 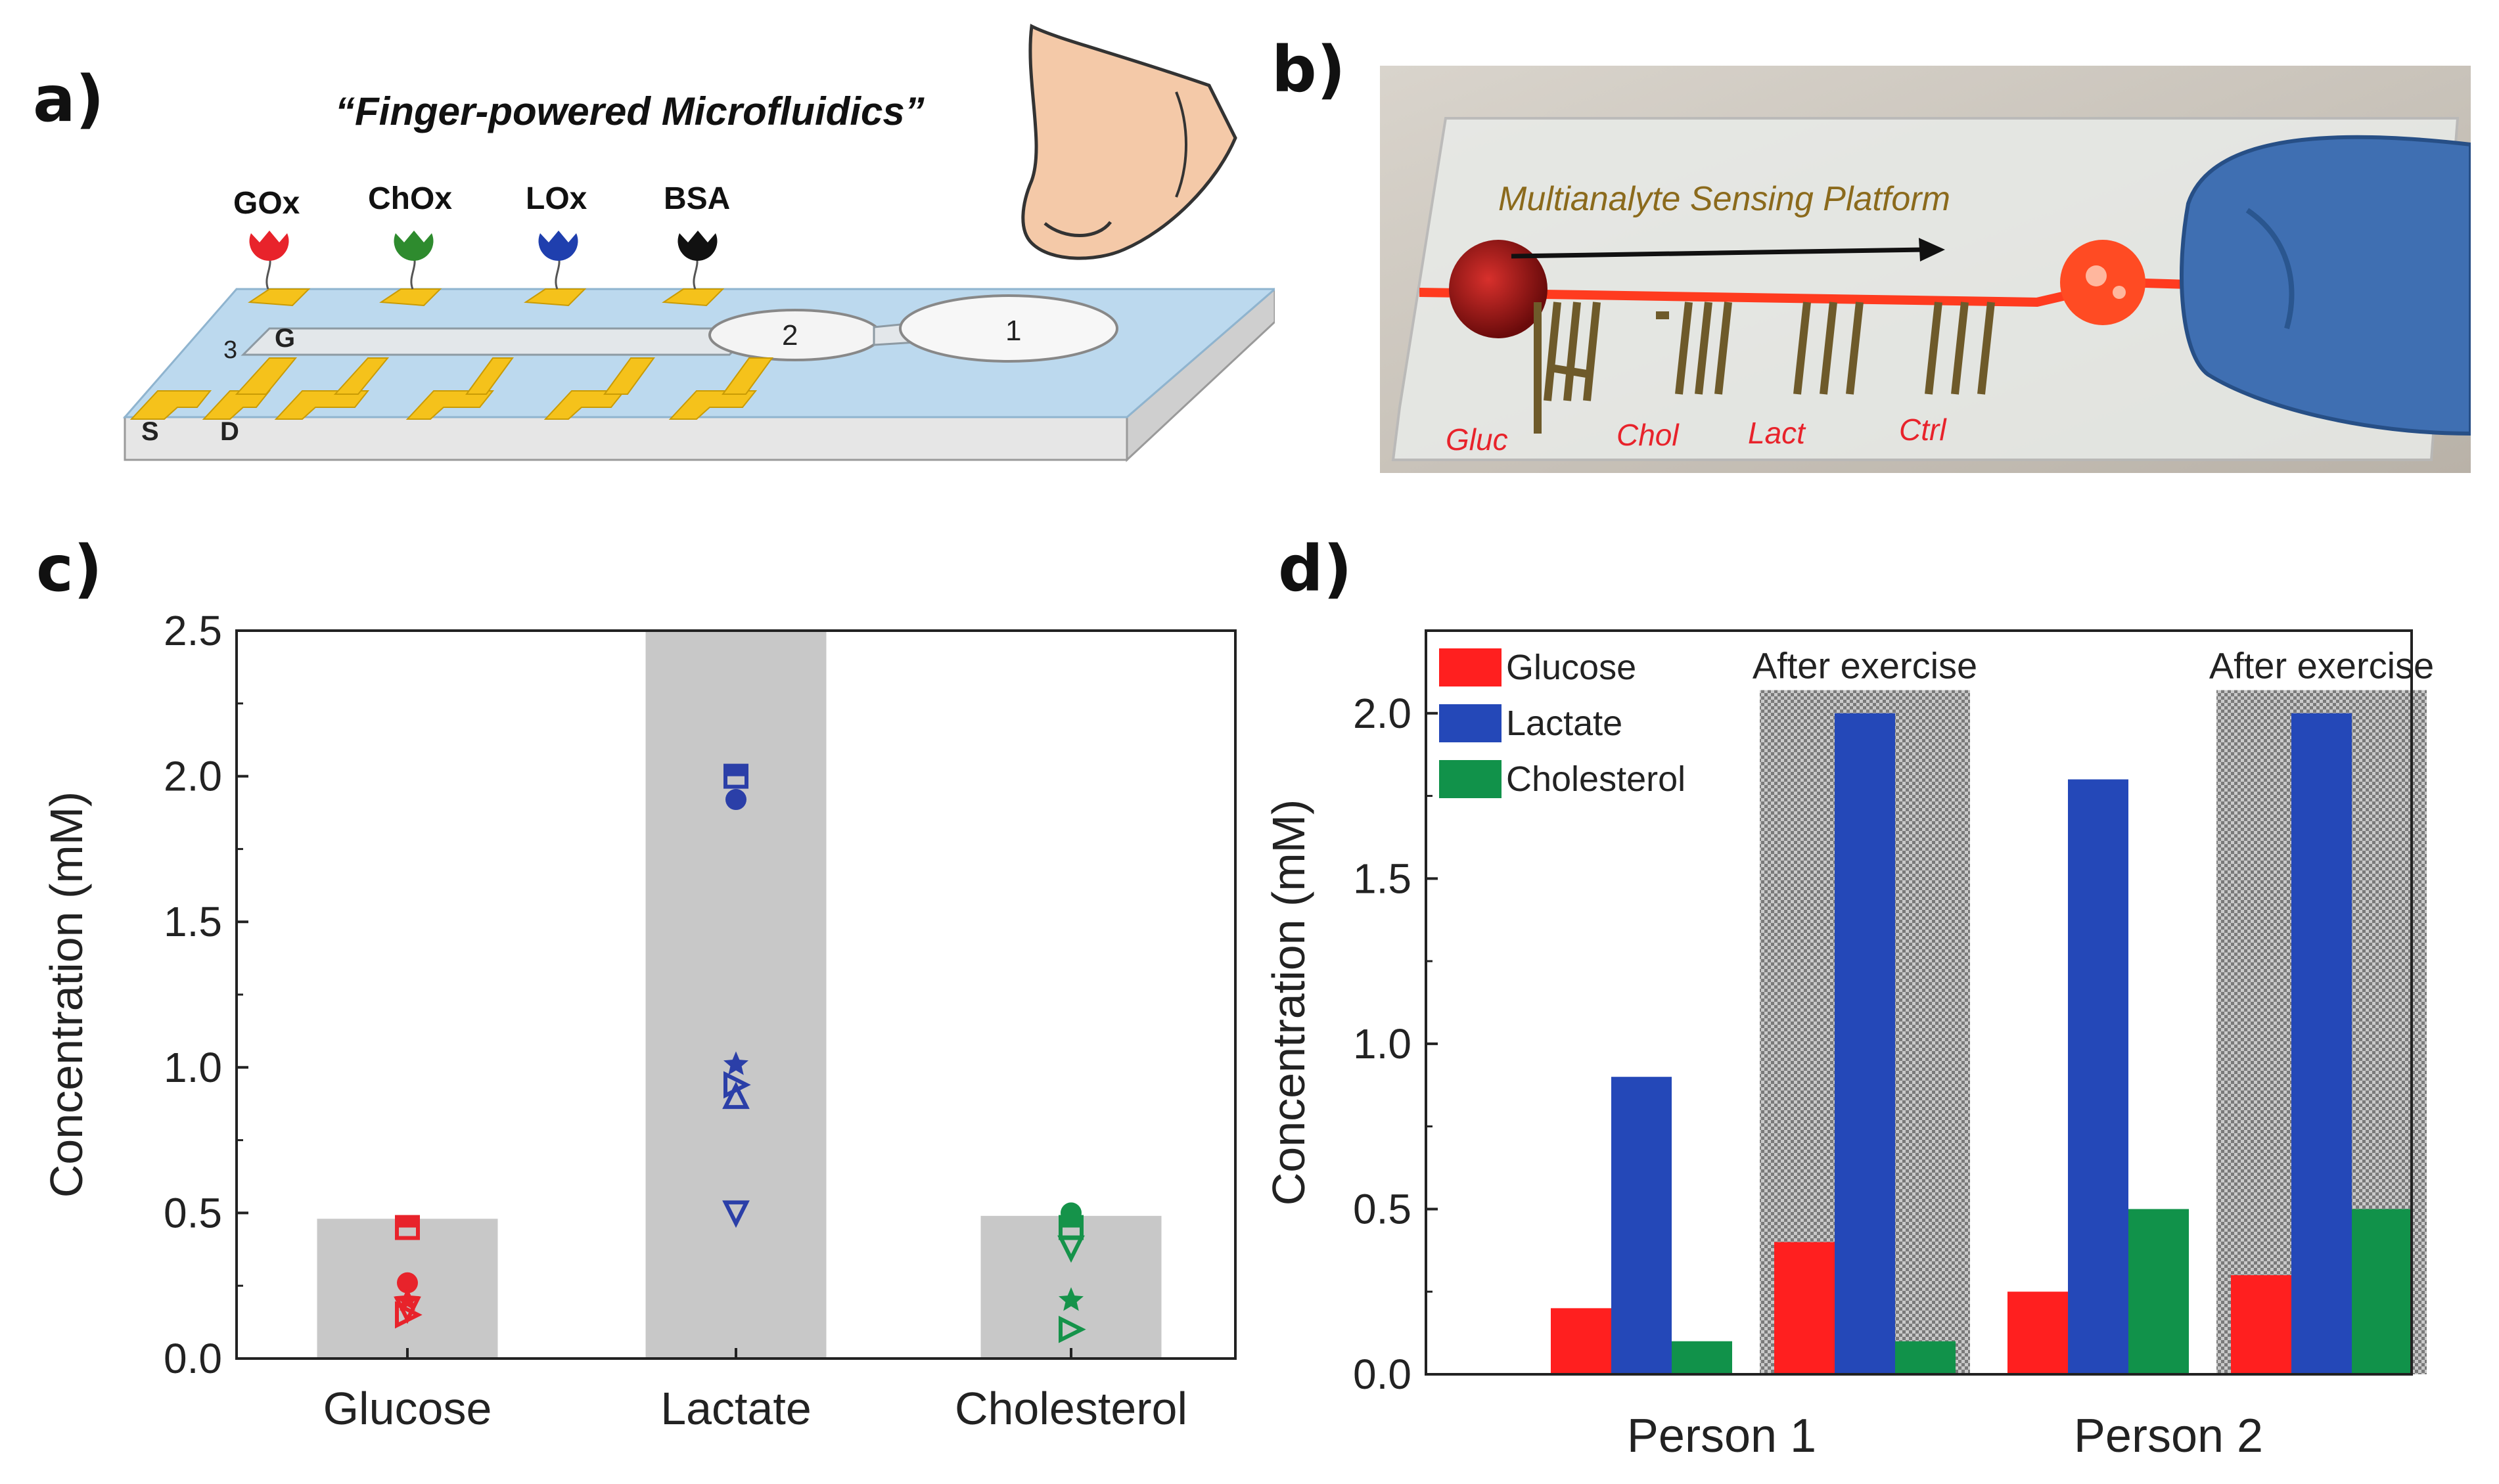 I want to click on legend-label-glucose: Glucose, so click(x=1571, y=667).